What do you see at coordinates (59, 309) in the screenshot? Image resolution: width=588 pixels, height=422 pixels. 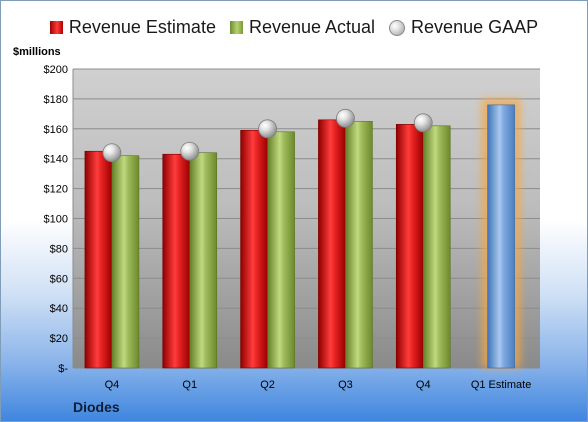 I see `y-tick-label: $40` at bounding box center [59, 309].